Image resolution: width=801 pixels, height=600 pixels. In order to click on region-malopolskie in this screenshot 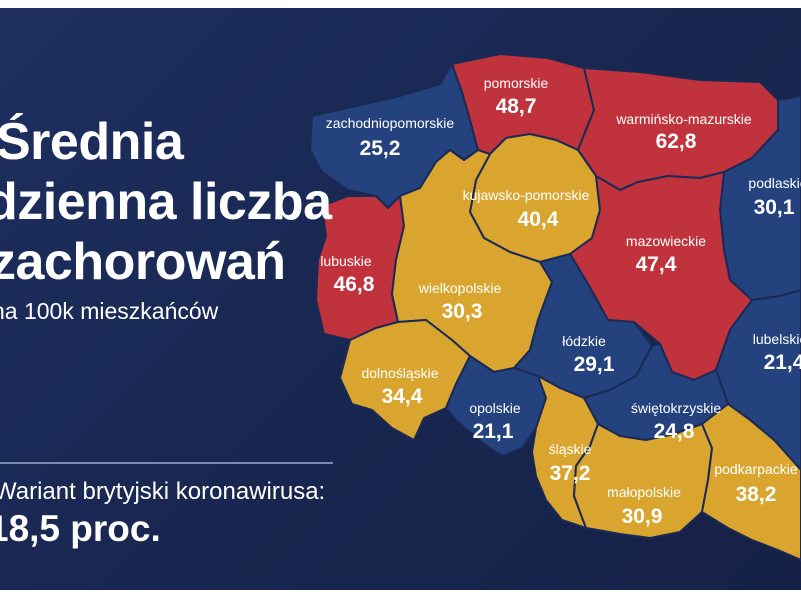, I will do `click(643, 481)`.